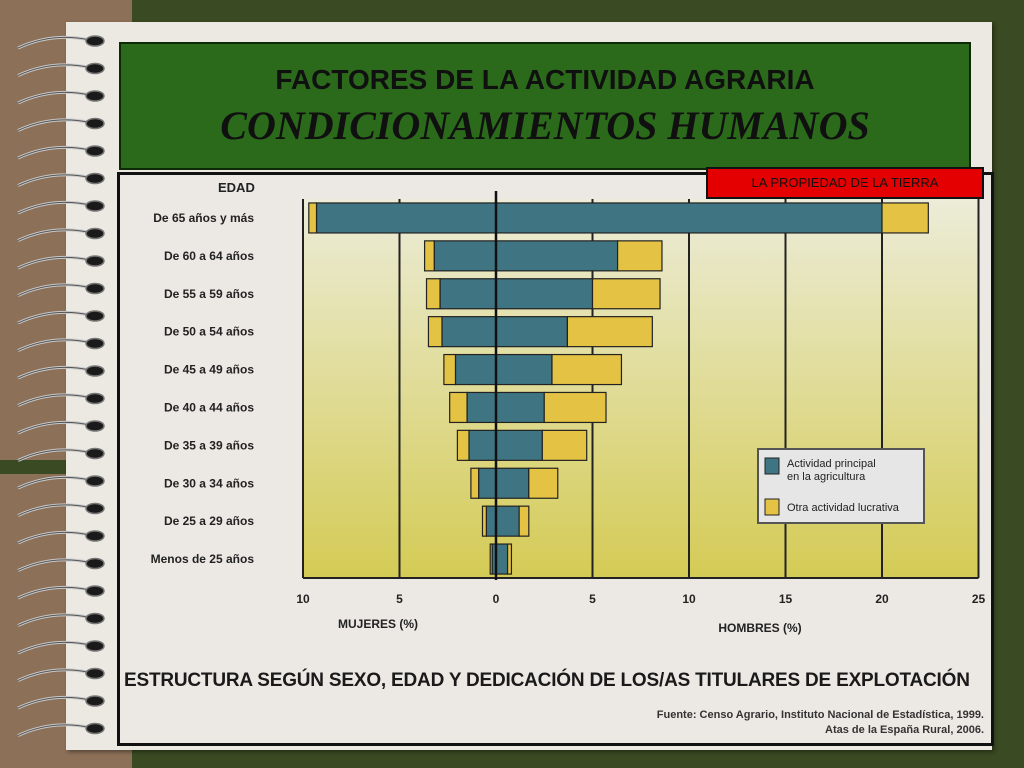  What do you see at coordinates (831, 464) in the screenshot?
I see `legend-label-principal-1: Actividad principal` at bounding box center [831, 464].